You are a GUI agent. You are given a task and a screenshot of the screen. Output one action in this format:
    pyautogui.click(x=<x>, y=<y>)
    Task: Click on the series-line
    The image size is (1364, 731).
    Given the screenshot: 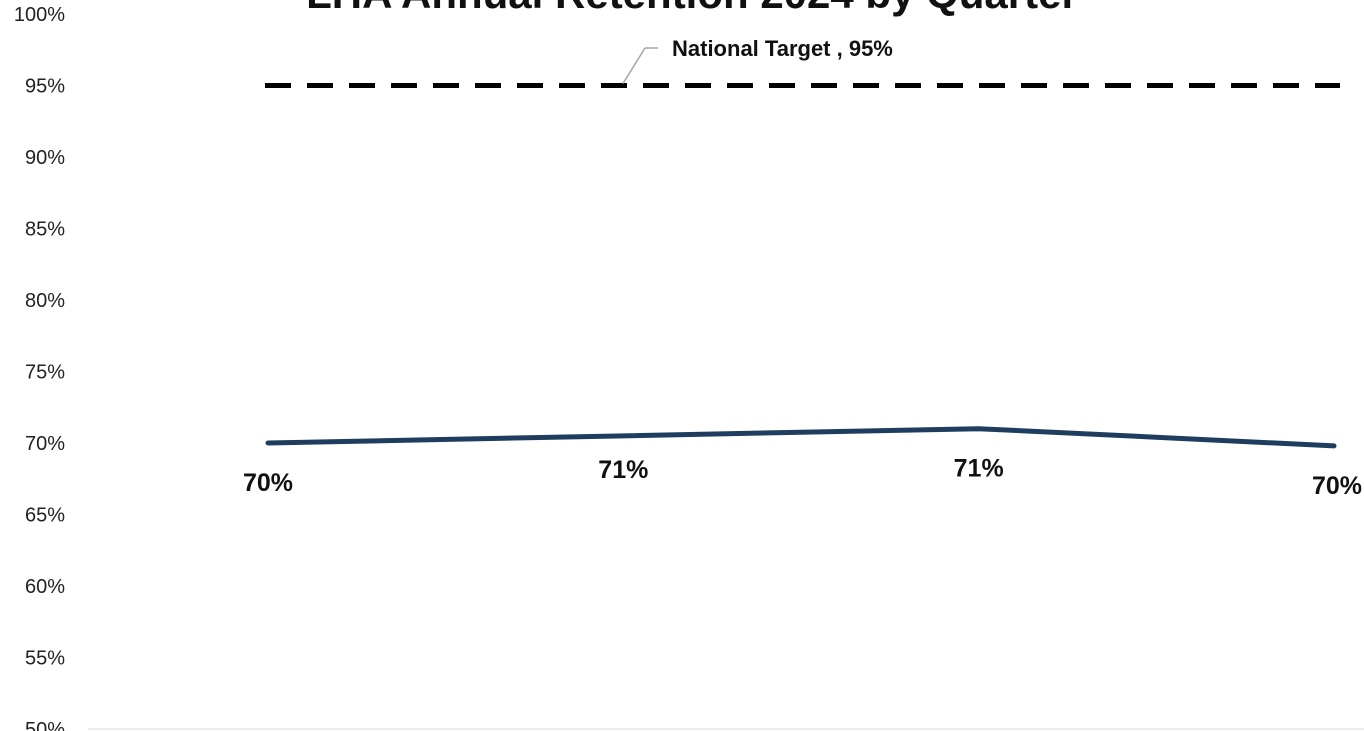 What is the action you would take?
    pyautogui.click(x=801, y=437)
    